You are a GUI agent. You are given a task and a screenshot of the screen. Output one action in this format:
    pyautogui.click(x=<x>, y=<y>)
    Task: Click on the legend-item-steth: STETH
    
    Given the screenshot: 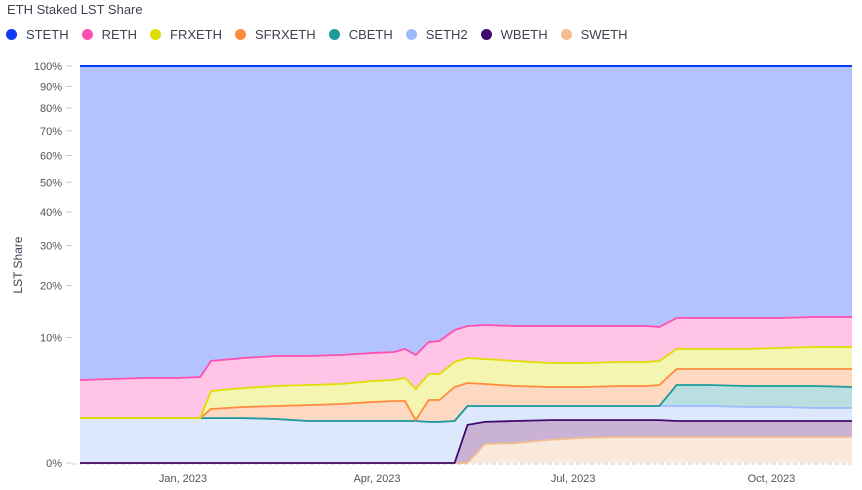 What is the action you would take?
    pyautogui.click(x=37, y=34)
    